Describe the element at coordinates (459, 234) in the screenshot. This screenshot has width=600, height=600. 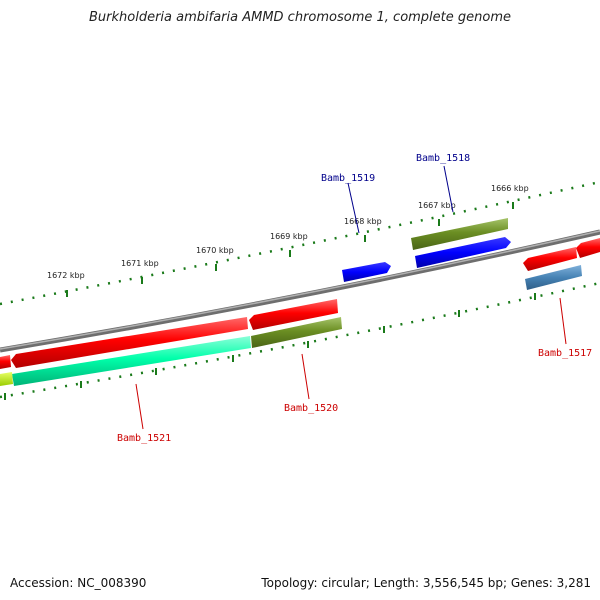
I see `gene-bamb-1518-olive-arrow` at that location.